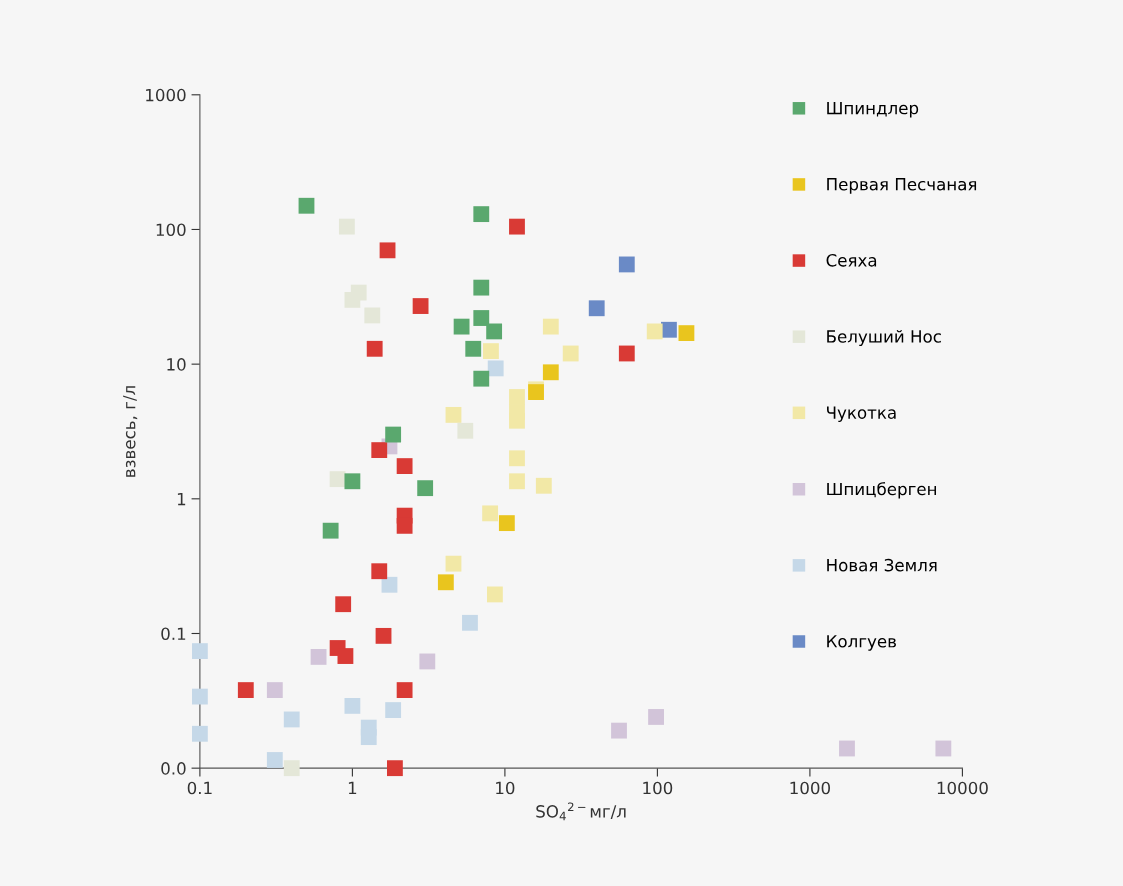 This screenshot has height=886, width=1123. Describe the element at coordinates (173, 634) in the screenshot. I see `y-tick-label: 0.1` at that location.